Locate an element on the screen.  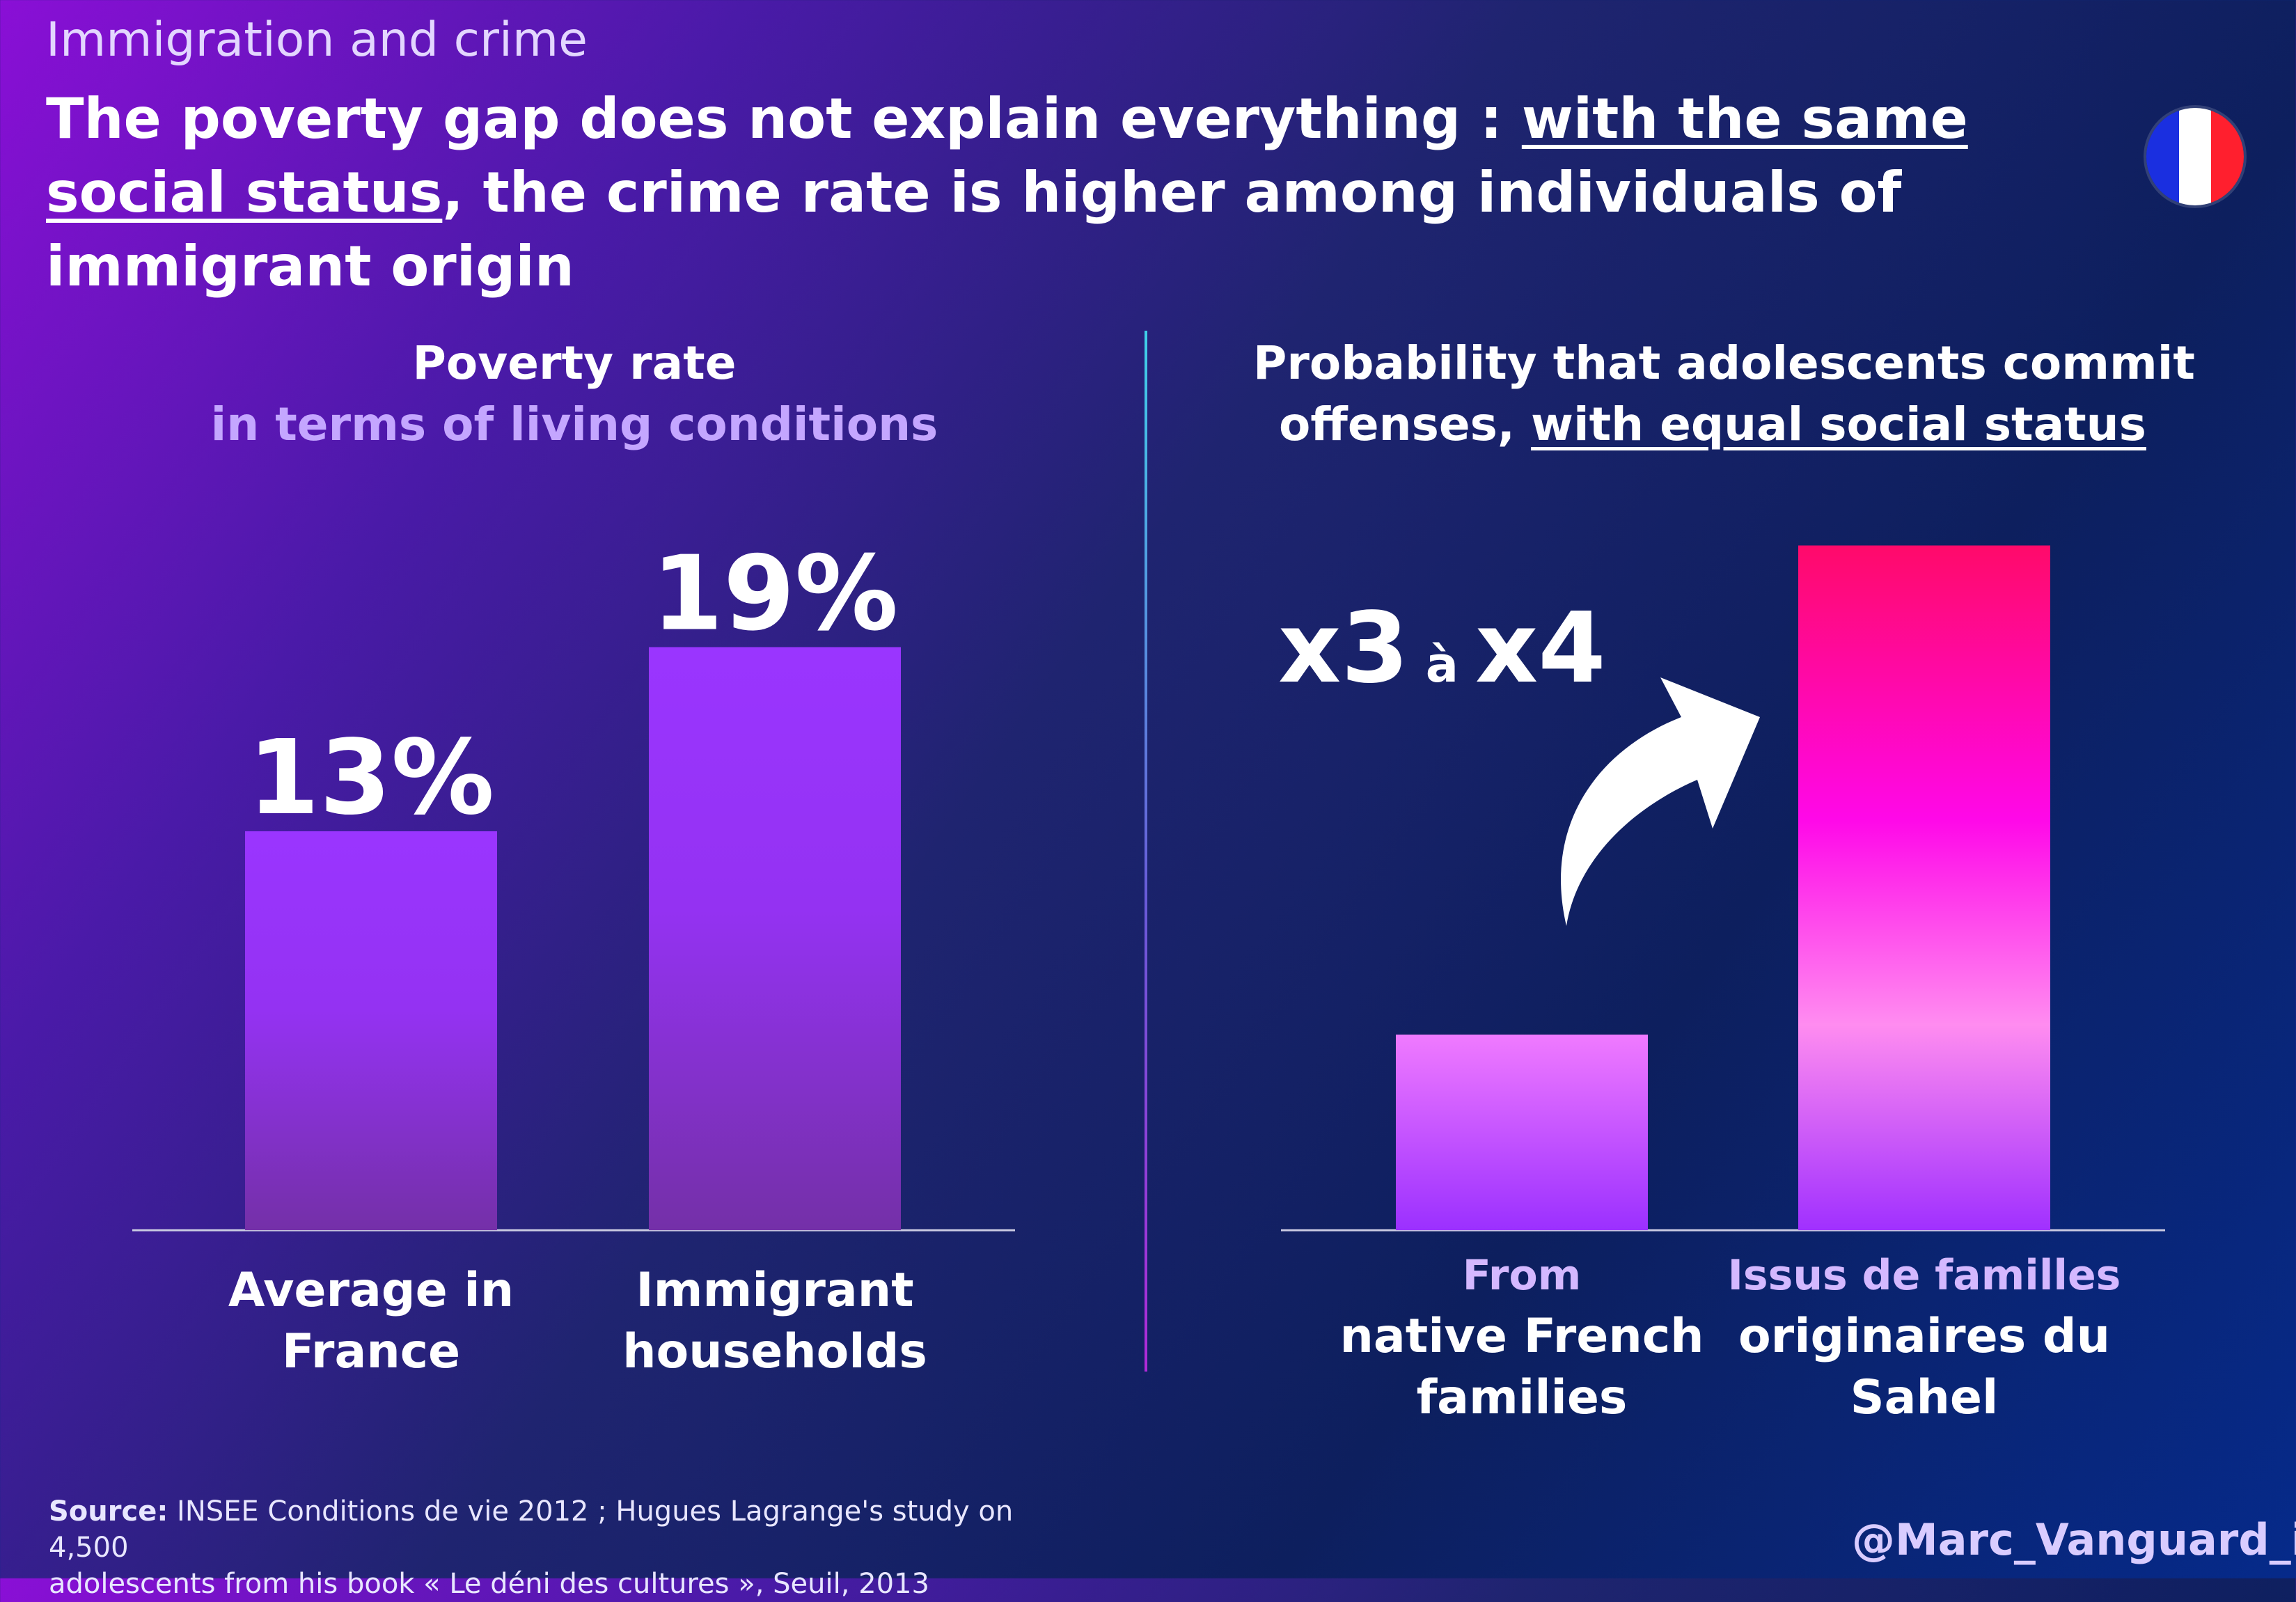
right-title-line-2: offenses, with equal social status is located at coordinates (1712, 424).